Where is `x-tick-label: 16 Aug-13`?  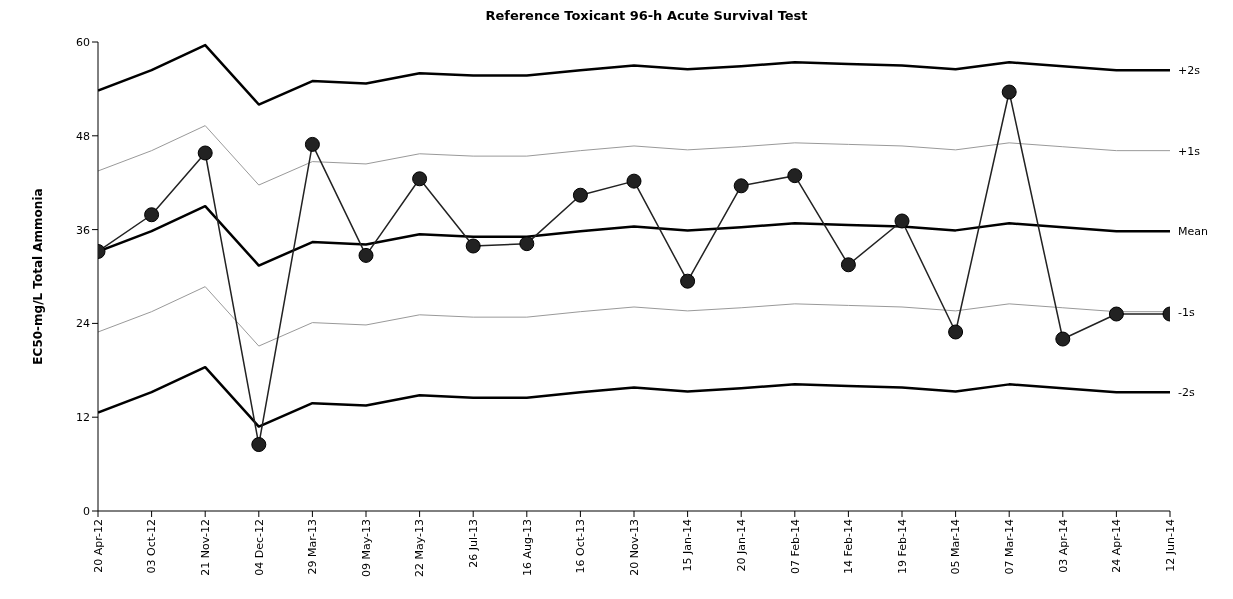
x-tick-label: 16 Aug-13 is located at coordinates (527, 547).